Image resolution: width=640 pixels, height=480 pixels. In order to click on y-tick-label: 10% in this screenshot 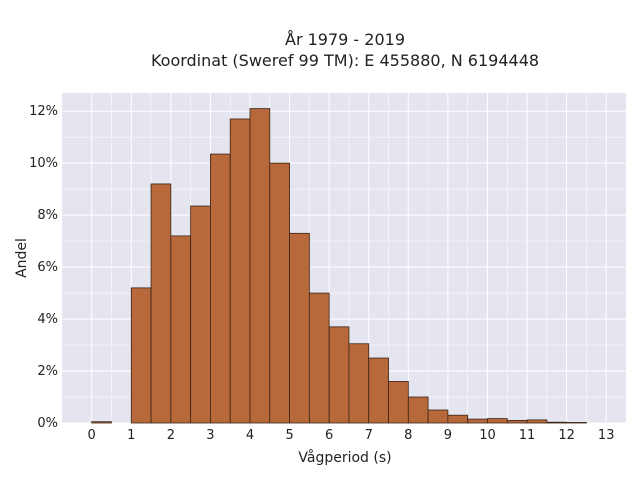, I will do `click(43, 163)`.